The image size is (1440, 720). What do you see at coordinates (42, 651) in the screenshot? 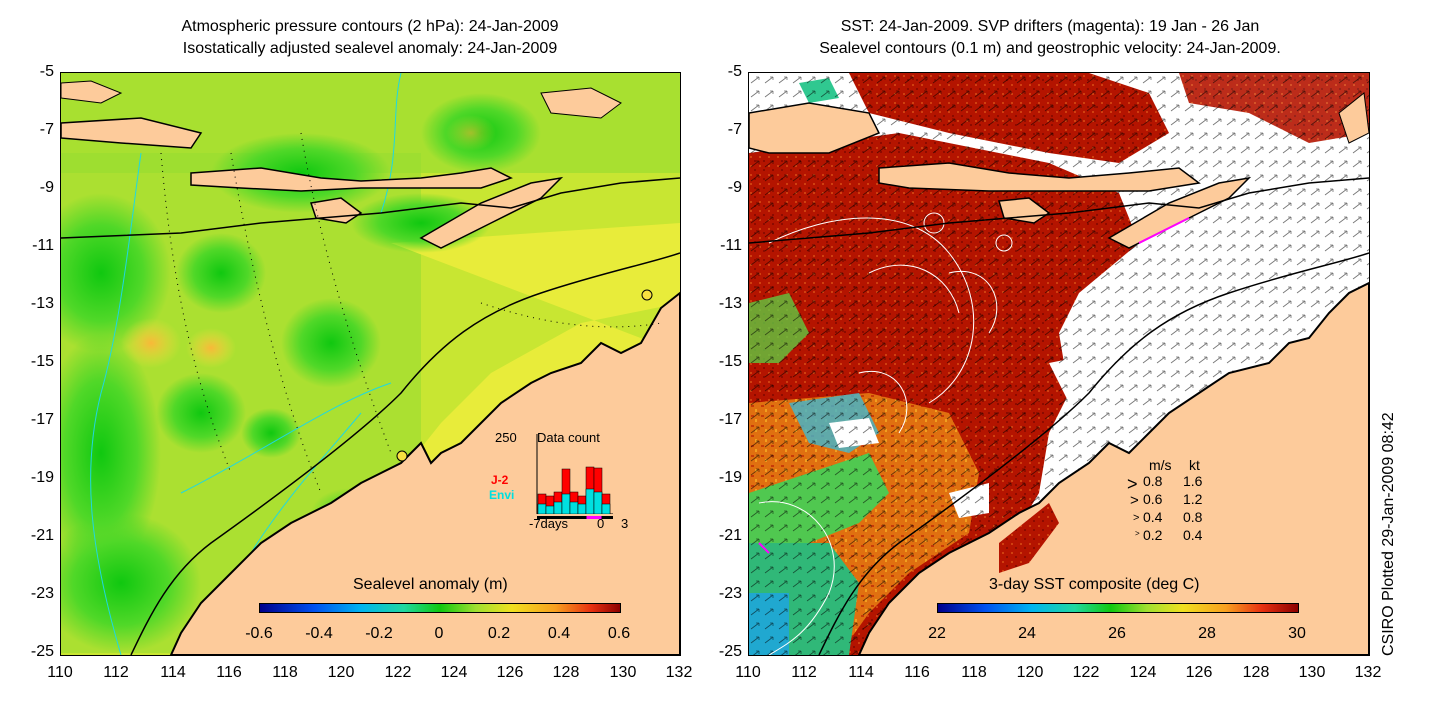
I see `left-ylabel: -25` at bounding box center [42, 651].